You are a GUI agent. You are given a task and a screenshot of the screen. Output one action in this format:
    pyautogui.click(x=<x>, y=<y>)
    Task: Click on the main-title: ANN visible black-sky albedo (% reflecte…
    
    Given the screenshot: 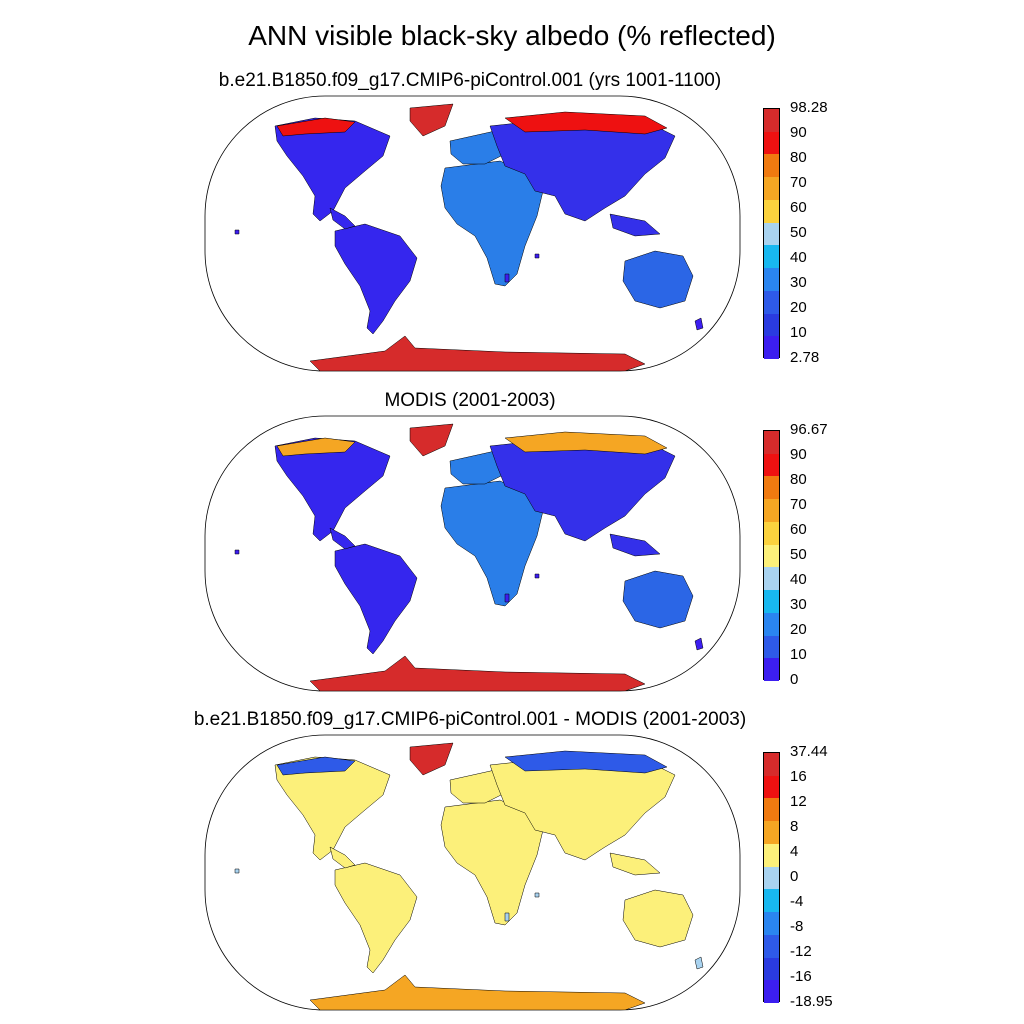 What is the action you would take?
    pyautogui.click(x=512, y=35)
    